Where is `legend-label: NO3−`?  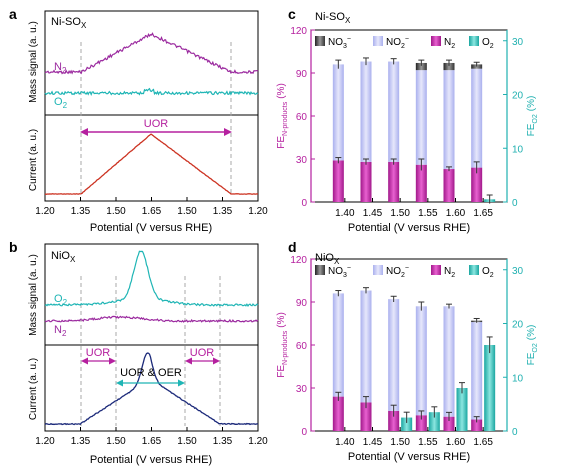
legend-label: NO3− is located at coordinates (339, 272).